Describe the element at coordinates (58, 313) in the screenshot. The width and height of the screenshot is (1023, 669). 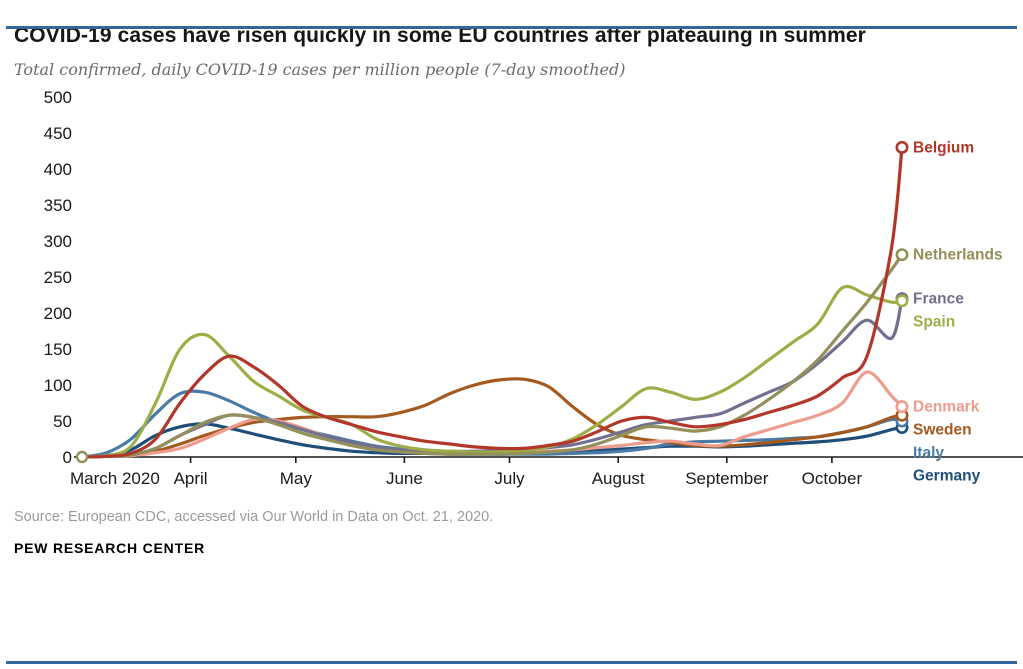
I see `y-axis-tick-label: 200` at that location.